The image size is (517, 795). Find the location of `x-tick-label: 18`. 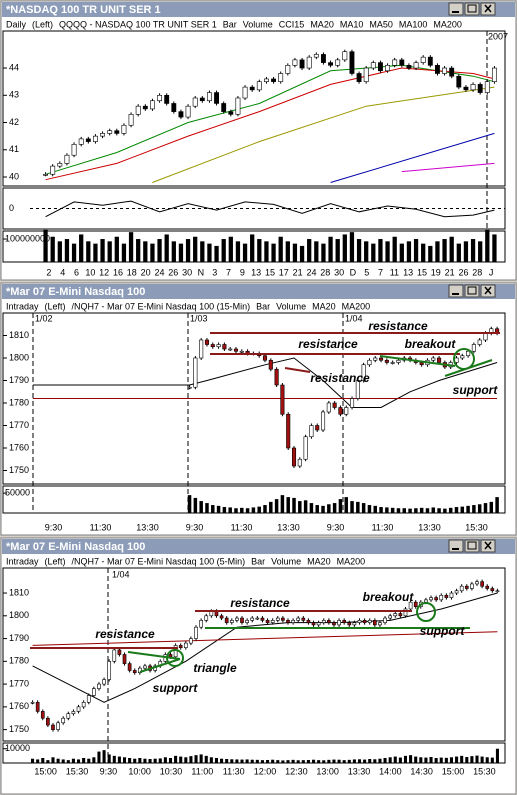

x-tick-label: 18 is located at coordinates (132, 272).